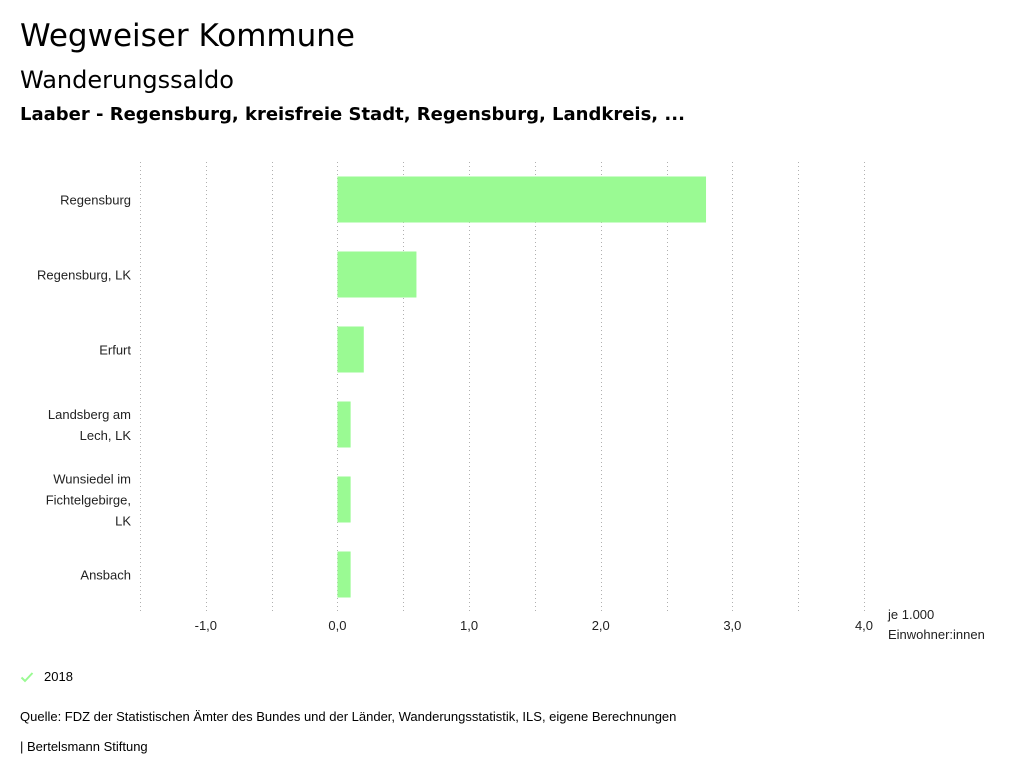 This screenshot has height=780, width=1024. I want to click on category-label: Erfurt, so click(115, 350).